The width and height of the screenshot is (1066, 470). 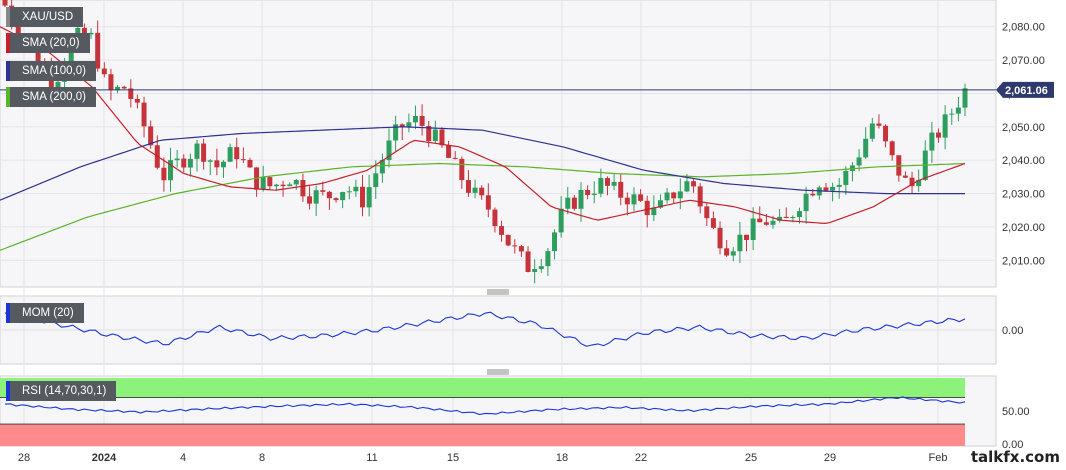 I want to click on x-tick-label: 4, so click(x=183, y=458).